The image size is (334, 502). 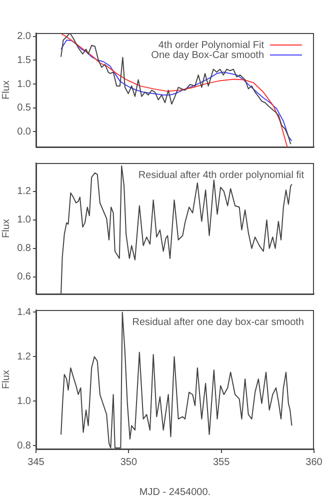 I want to click on x-tick-label: 360, so click(x=314, y=462).